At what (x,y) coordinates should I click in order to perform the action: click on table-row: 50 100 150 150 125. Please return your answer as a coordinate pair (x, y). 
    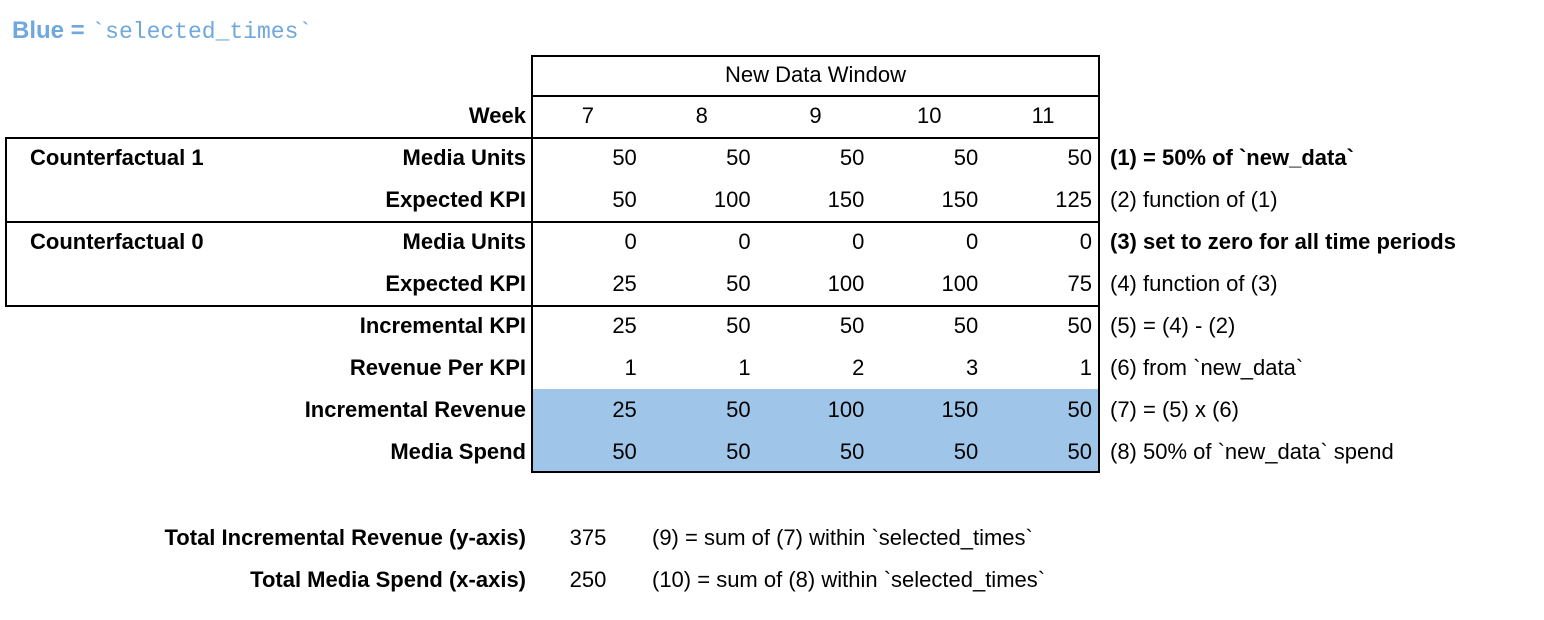
    Looking at the image, I should click on (815, 200).